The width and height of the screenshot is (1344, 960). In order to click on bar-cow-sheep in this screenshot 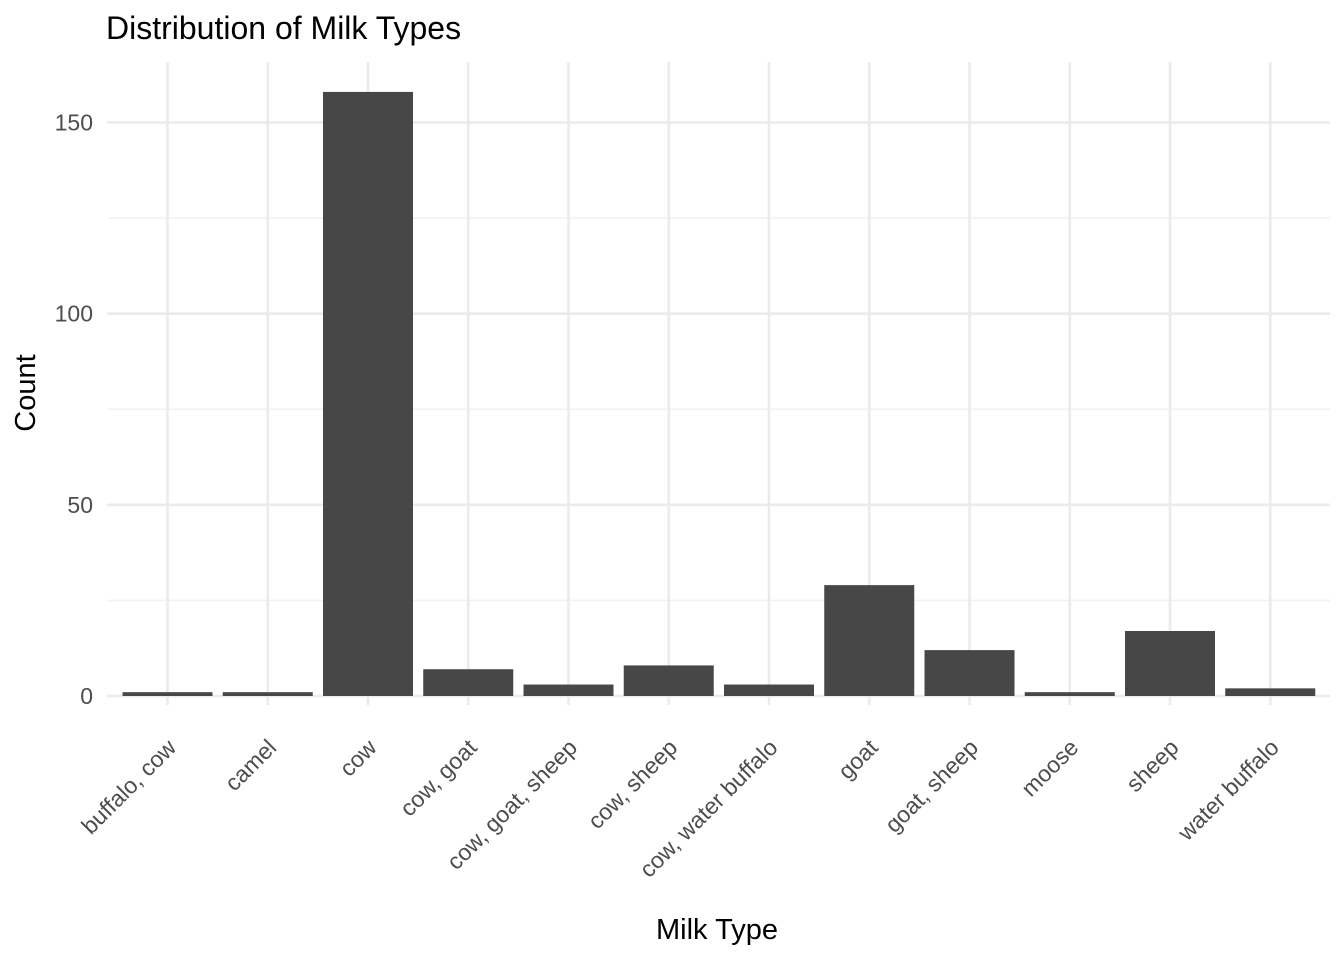, I will do `click(668, 680)`.